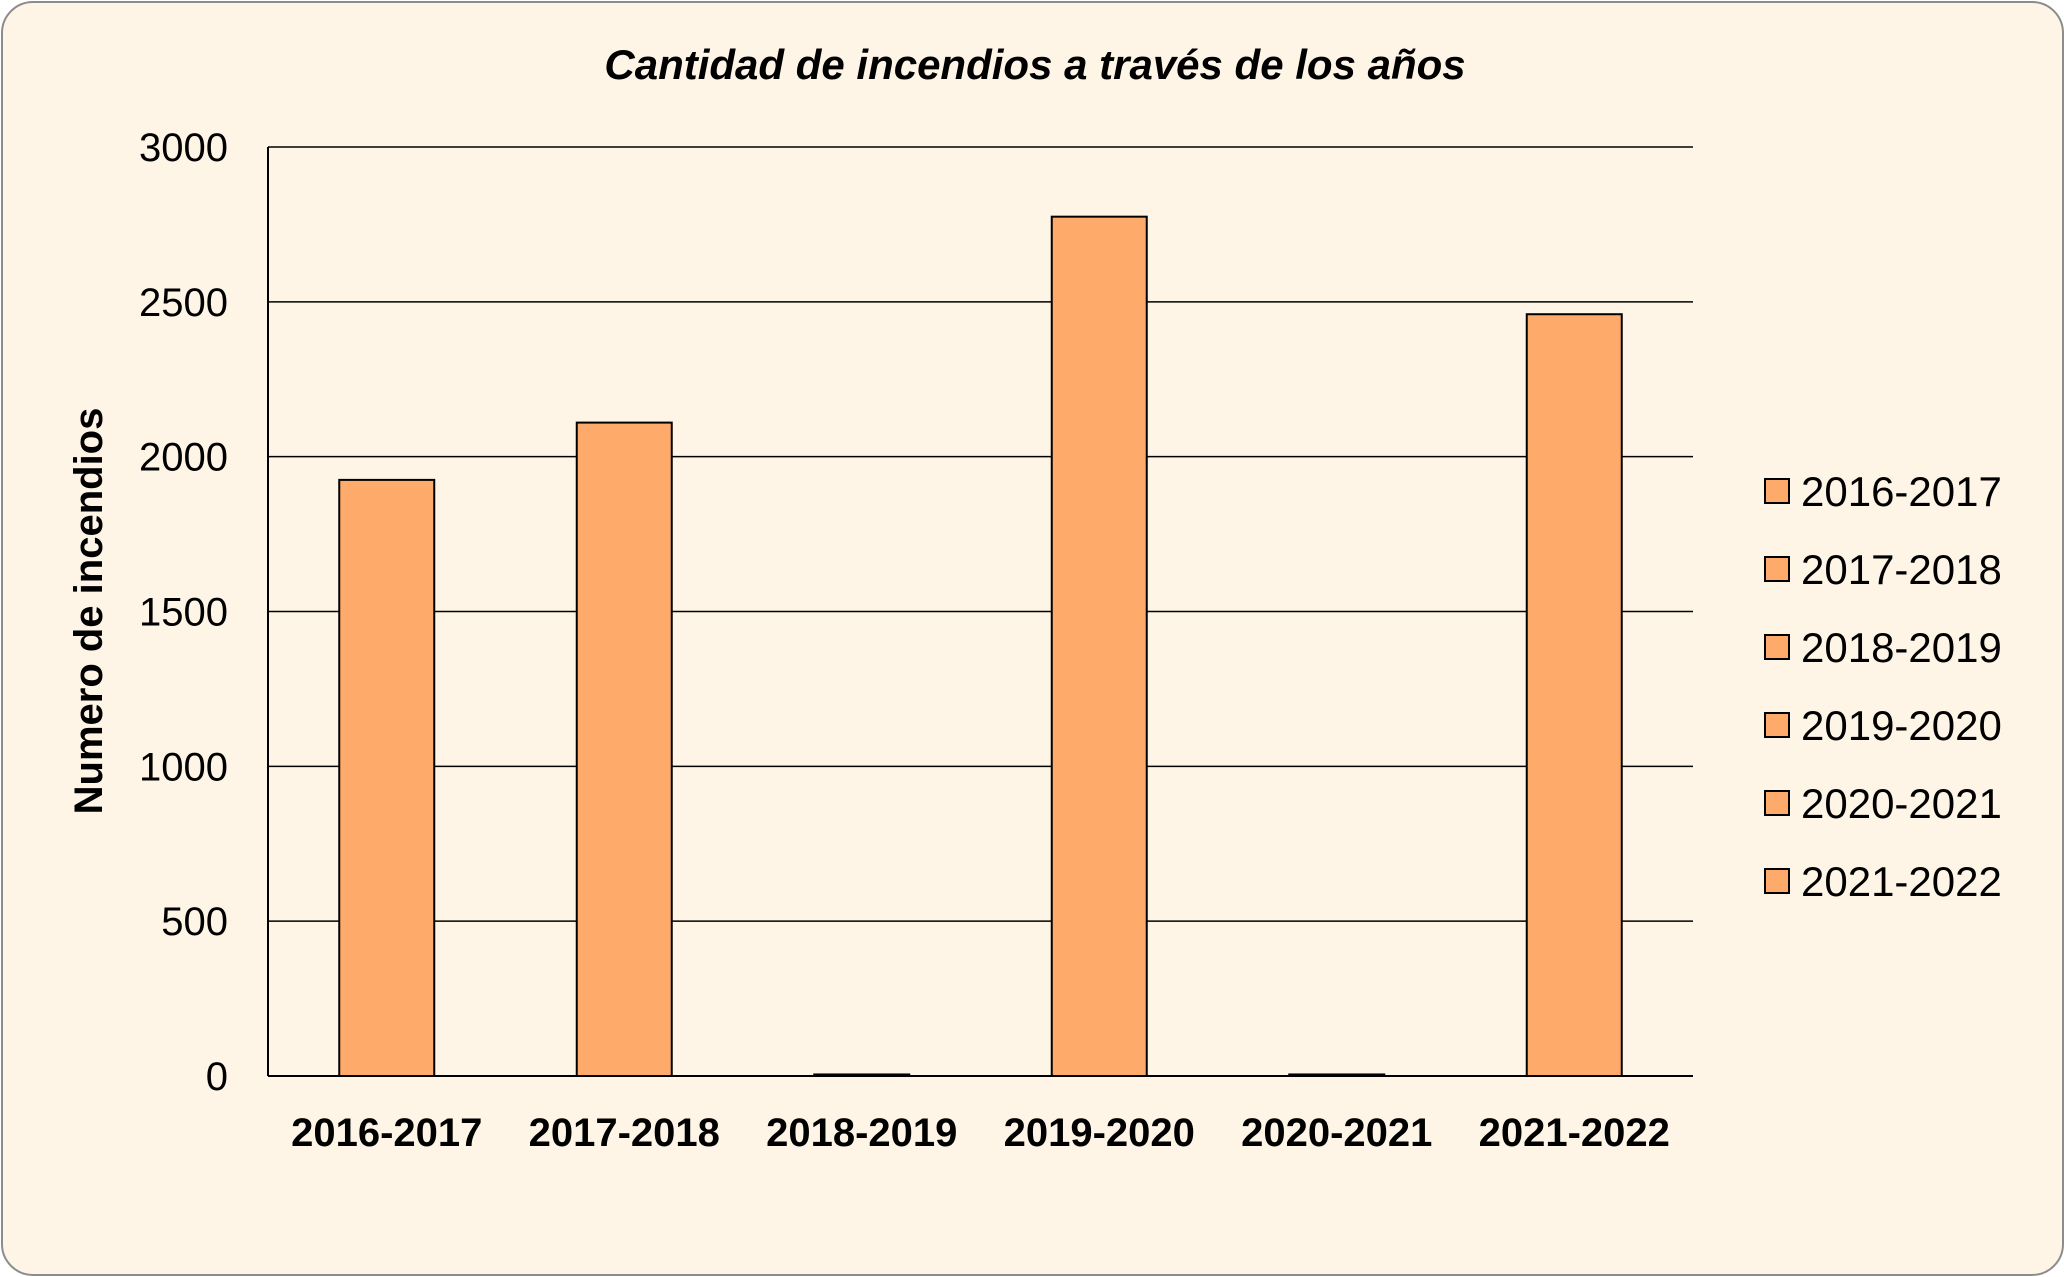 The image size is (2064, 1277). Describe the element at coordinates (861, 1133) in the screenshot. I see `x-tick-label: 2018-2019` at that location.